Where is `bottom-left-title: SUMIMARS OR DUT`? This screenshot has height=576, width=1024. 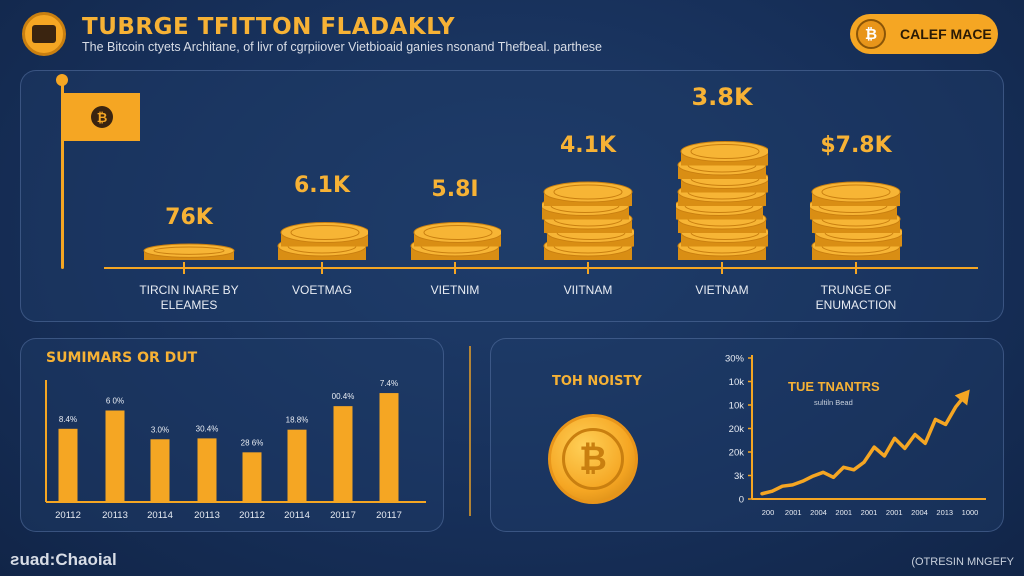 bottom-left-title: SUMIMARS OR DUT is located at coordinates (122, 358).